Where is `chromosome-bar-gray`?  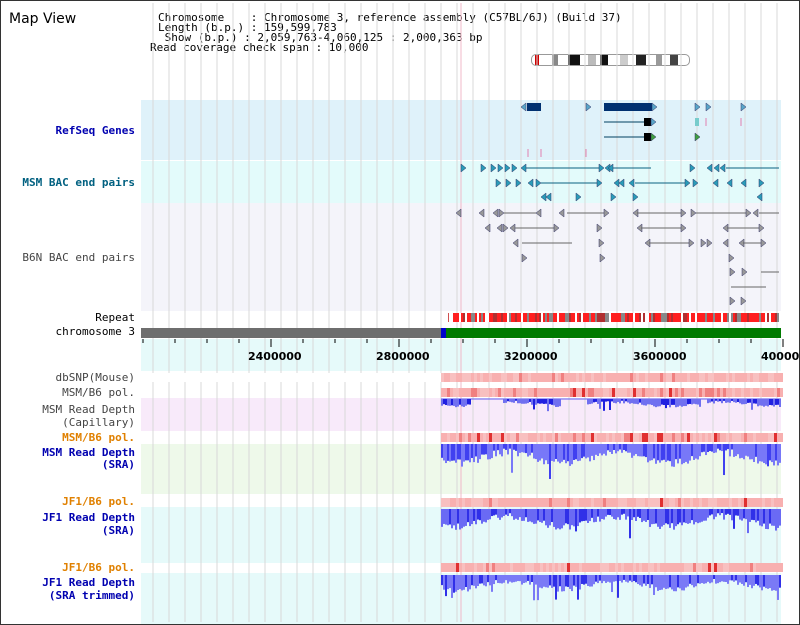
chromosome-bar-gray is located at coordinates (291, 333).